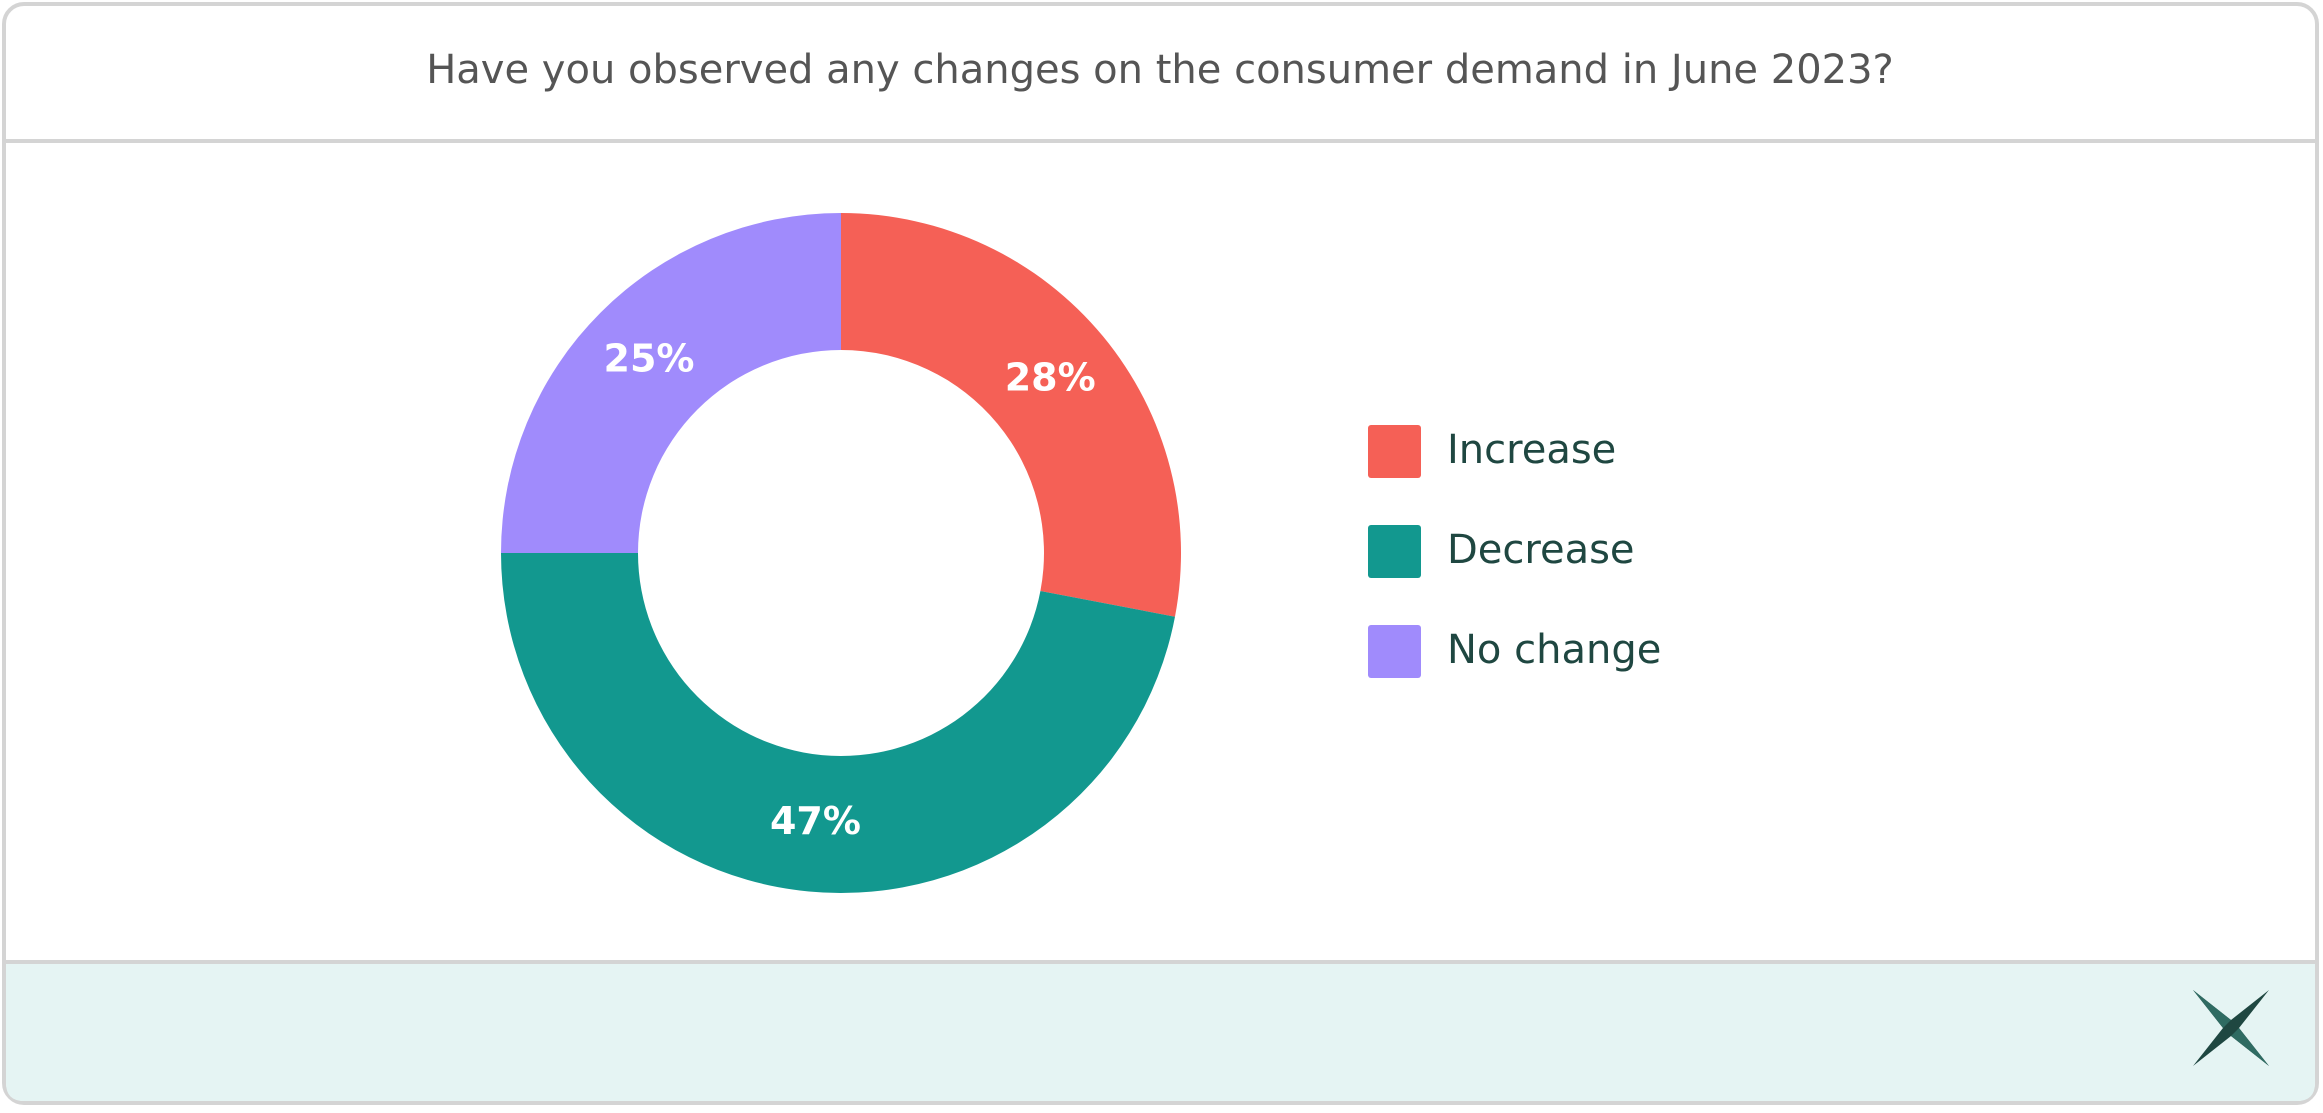 This screenshot has width=2323, height=1113. I want to click on legend-label: No change, so click(1554, 650).